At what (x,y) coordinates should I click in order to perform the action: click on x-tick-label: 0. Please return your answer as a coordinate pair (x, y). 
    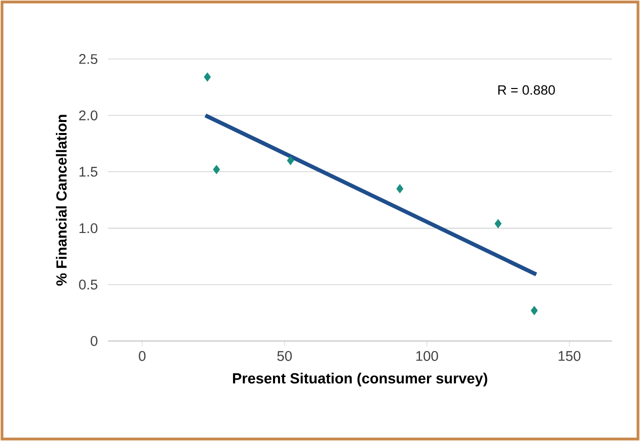
    Looking at the image, I should click on (142, 356).